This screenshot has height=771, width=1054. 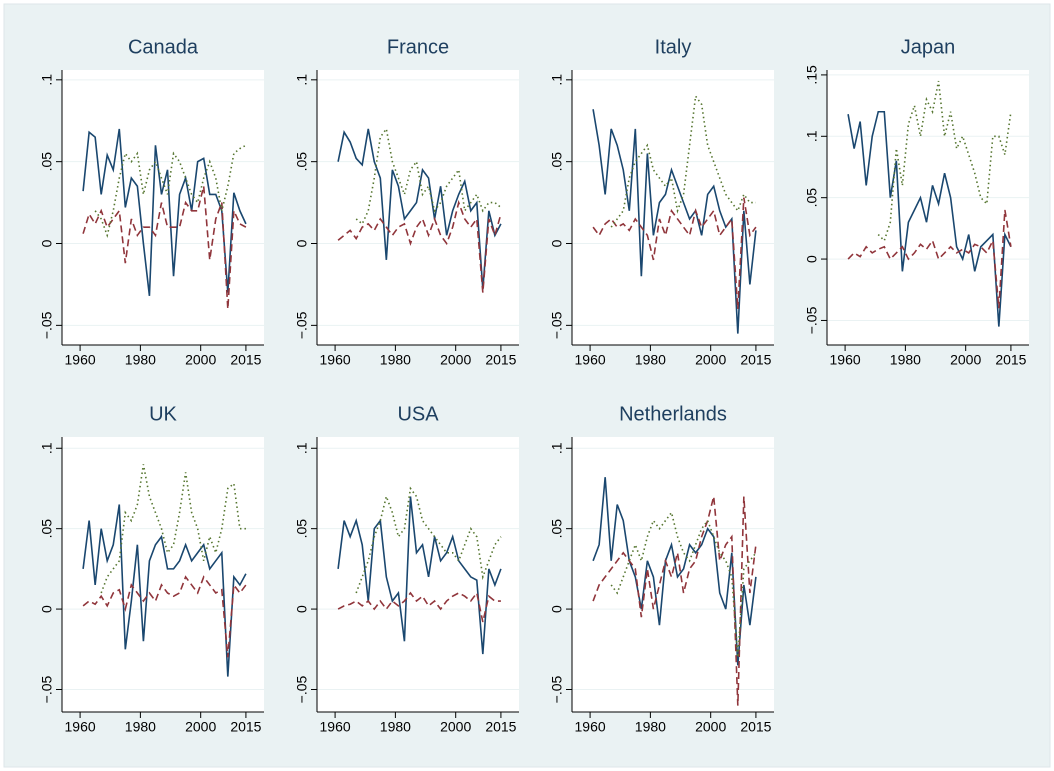 What do you see at coordinates (812, 75) in the screenshot?
I see `y-tick-label: .15` at bounding box center [812, 75].